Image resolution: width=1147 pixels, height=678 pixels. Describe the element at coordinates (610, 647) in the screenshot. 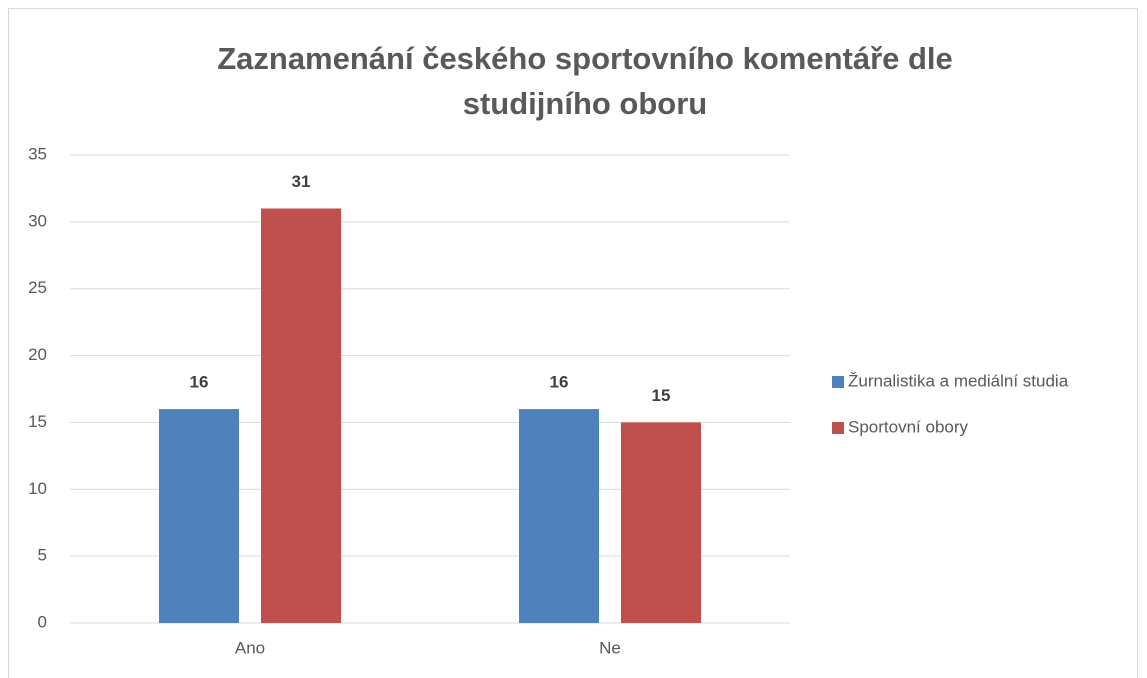

I see `x-tick-label: Ne` at that location.